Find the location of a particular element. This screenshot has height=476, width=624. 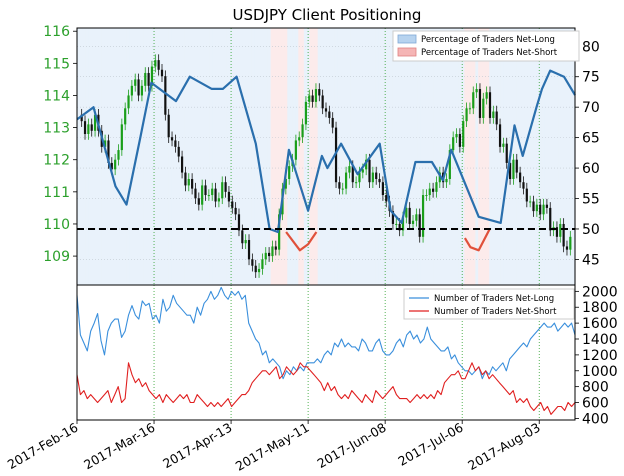

net-short-count-line is located at coordinates (326, 388).